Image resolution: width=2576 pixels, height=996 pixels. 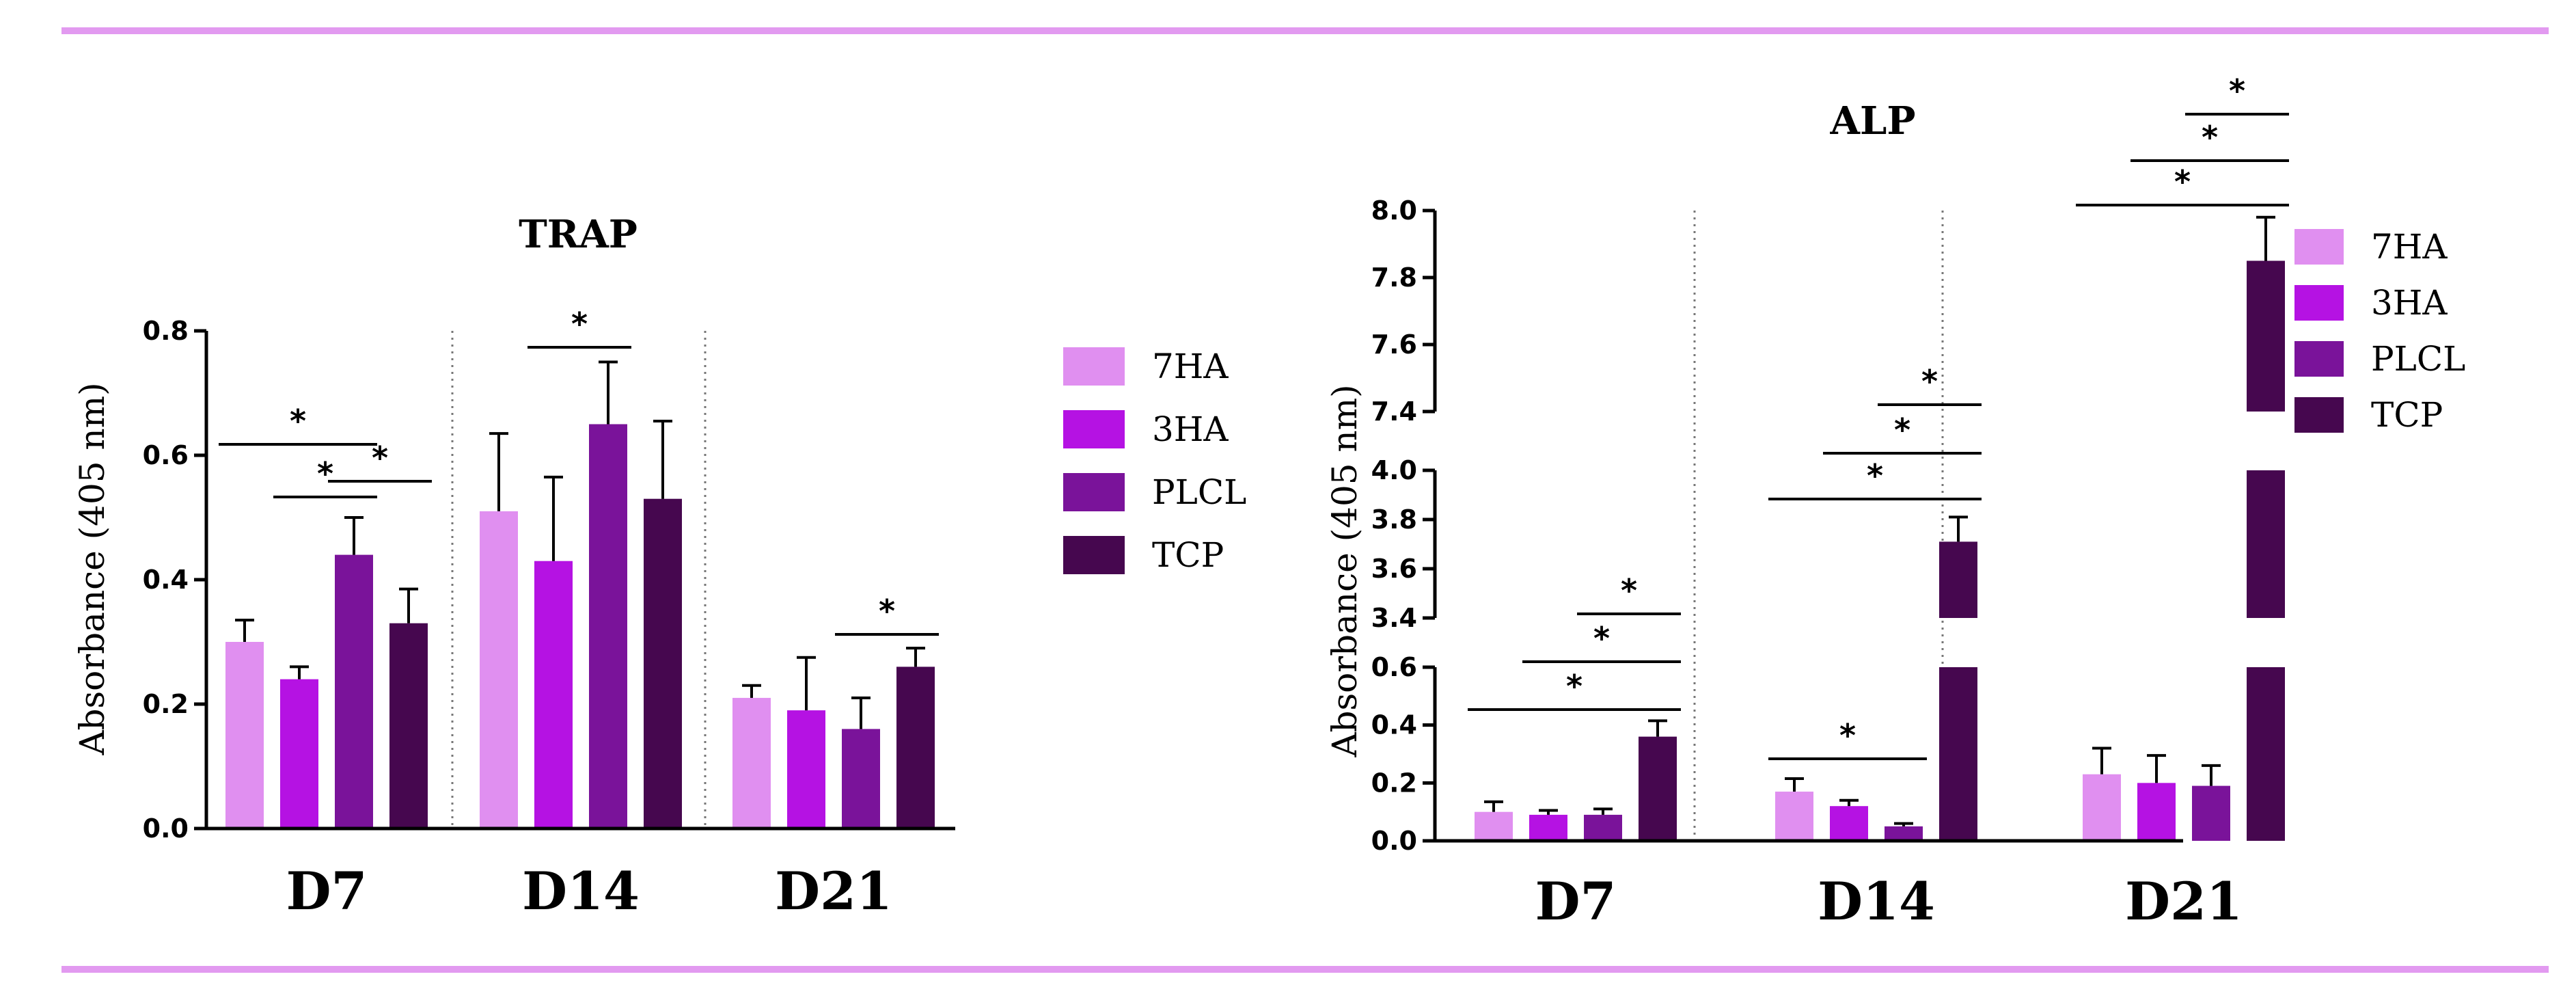 What do you see at coordinates (166, 455) in the screenshot?
I see `trap-y-tick-label: 0.6` at bounding box center [166, 455].